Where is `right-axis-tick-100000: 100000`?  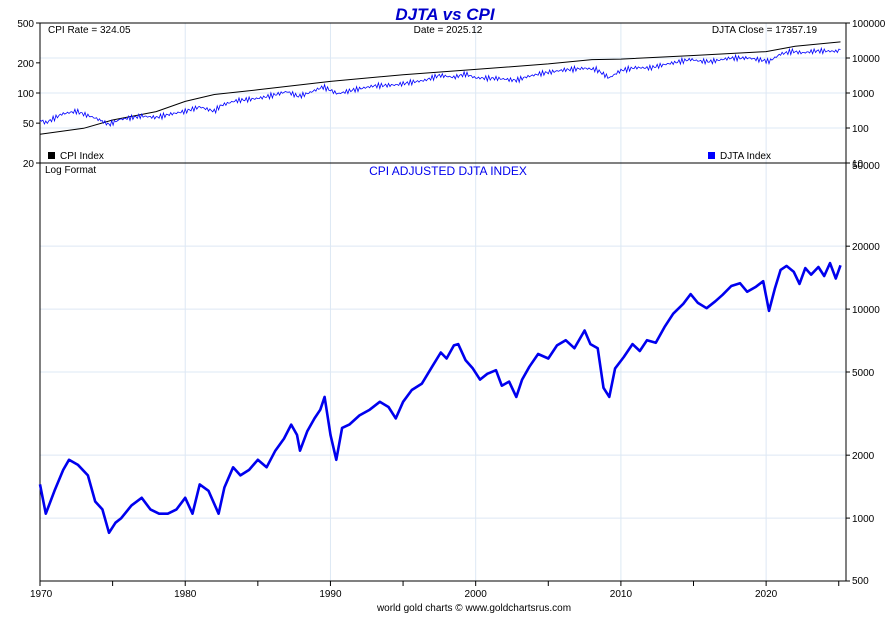
right-axis-tick-100000: 100000 is located at coordinates (869, 24).